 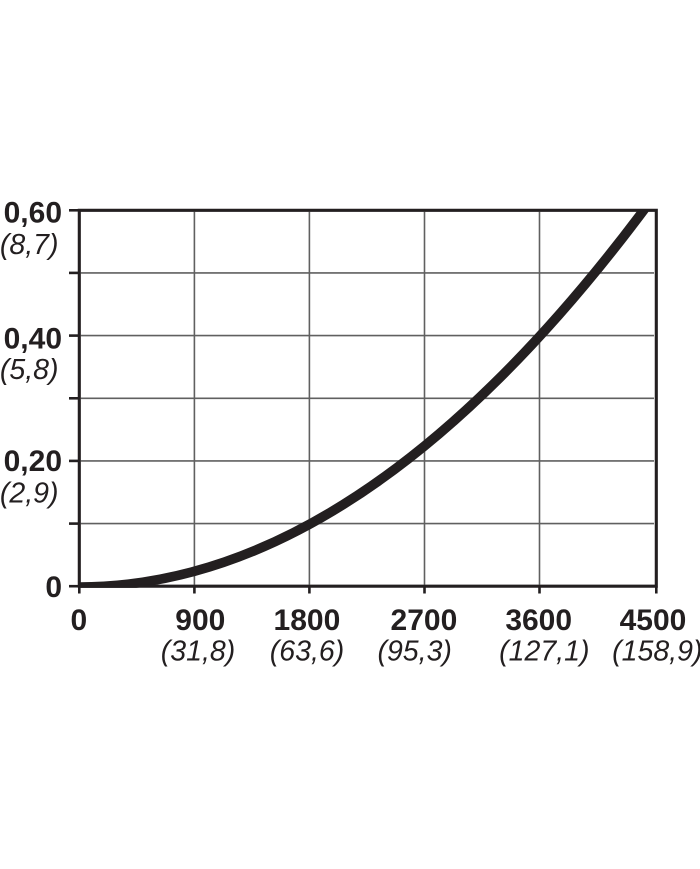 What do you see at coordinates (653, 620) in the screenshot?
I see `svg-text: 4500` at bounding box center [653, 620].